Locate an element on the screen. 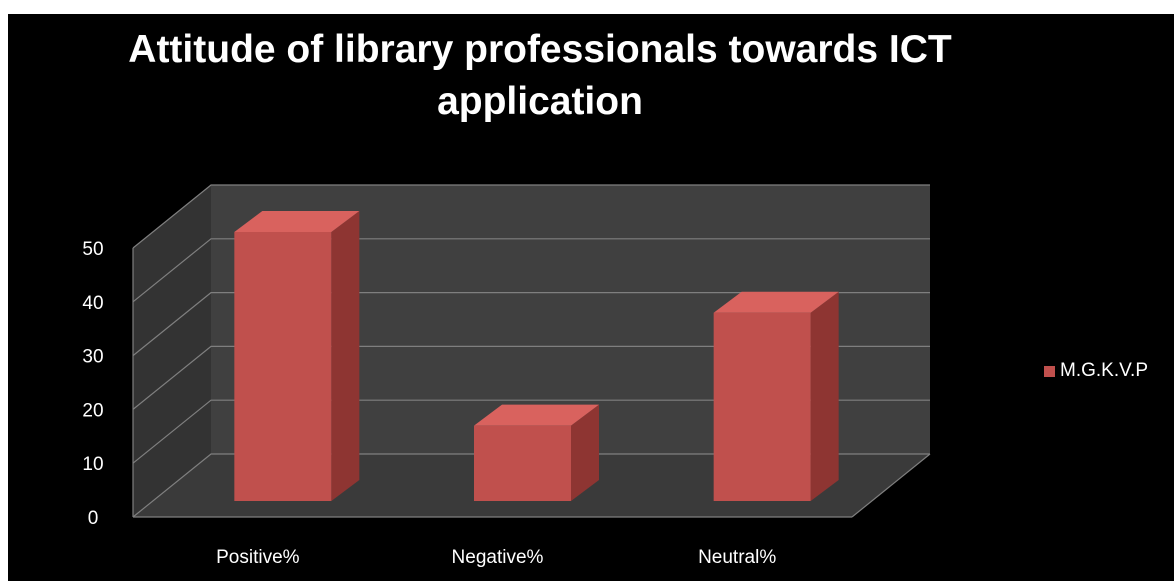 The width and height of the screenshot is (1174, 581). legend: M.G.K.V.P is located at coordinates (1096, 371).